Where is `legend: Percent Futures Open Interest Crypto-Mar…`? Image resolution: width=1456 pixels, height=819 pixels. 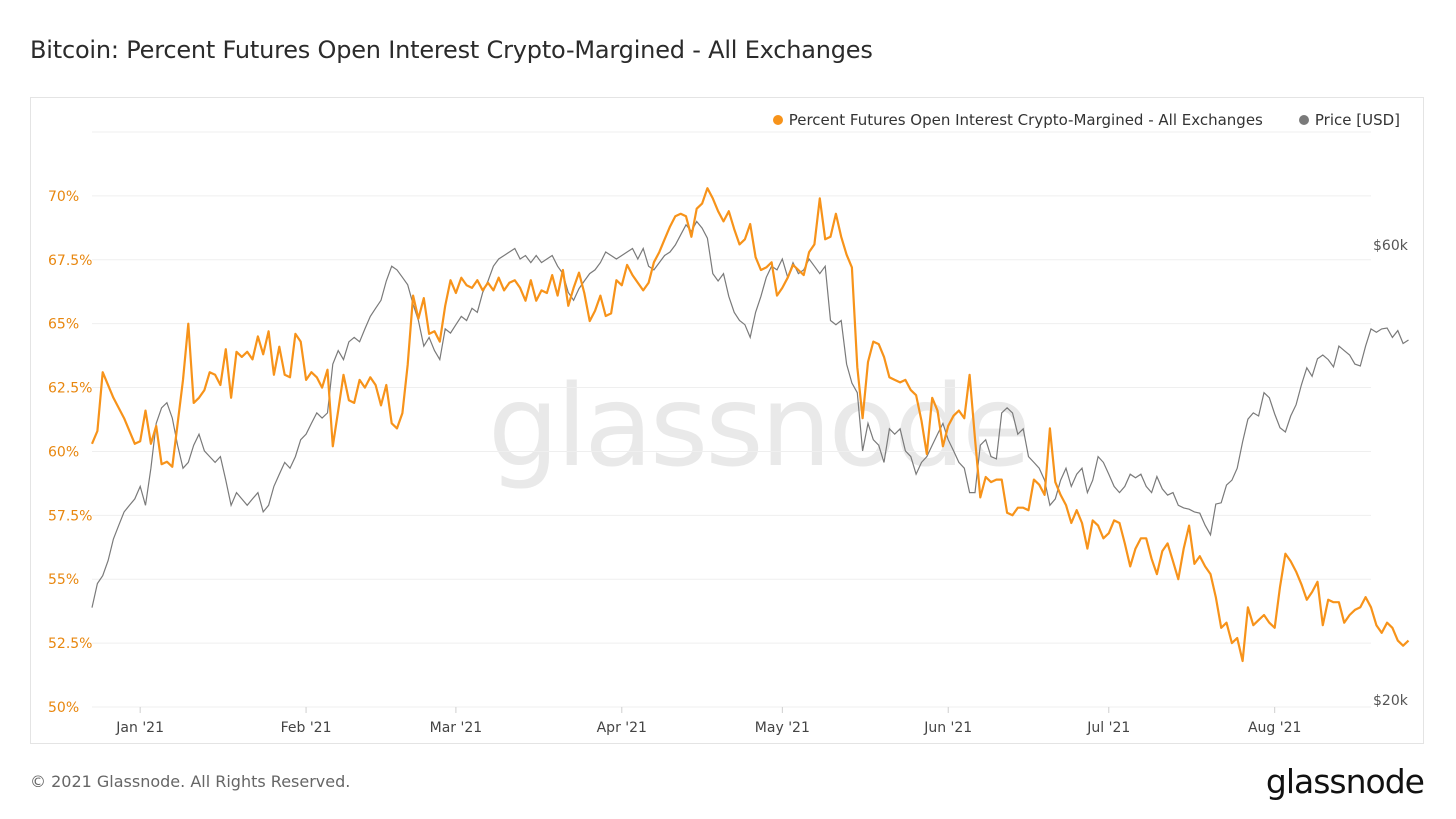 legend: Percent Futures Open Interest Crypto-Mar… is located at coordinates (1086, 120).